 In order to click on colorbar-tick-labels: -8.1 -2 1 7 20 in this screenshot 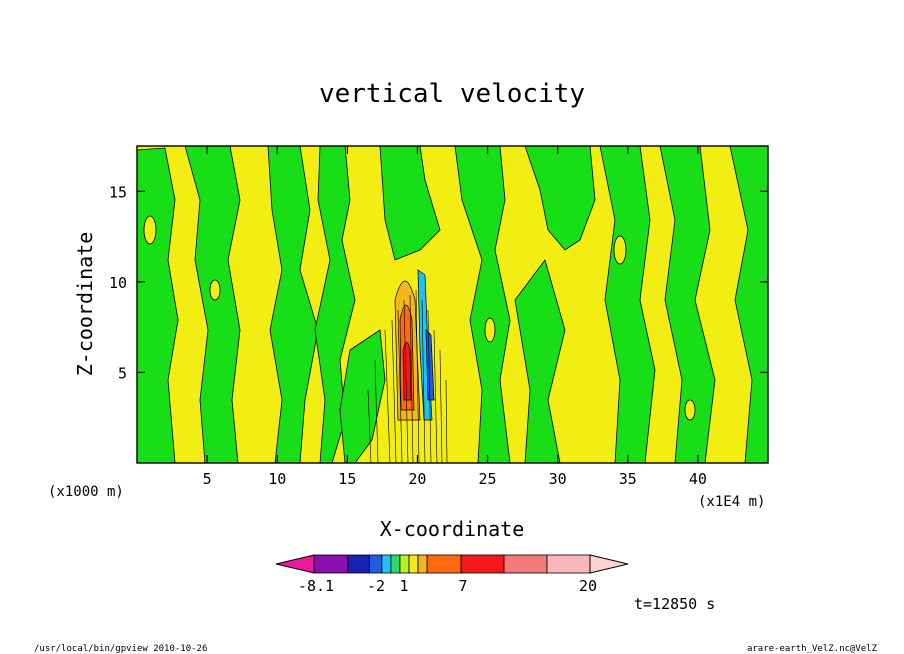, I will do `click(447, 586)`.